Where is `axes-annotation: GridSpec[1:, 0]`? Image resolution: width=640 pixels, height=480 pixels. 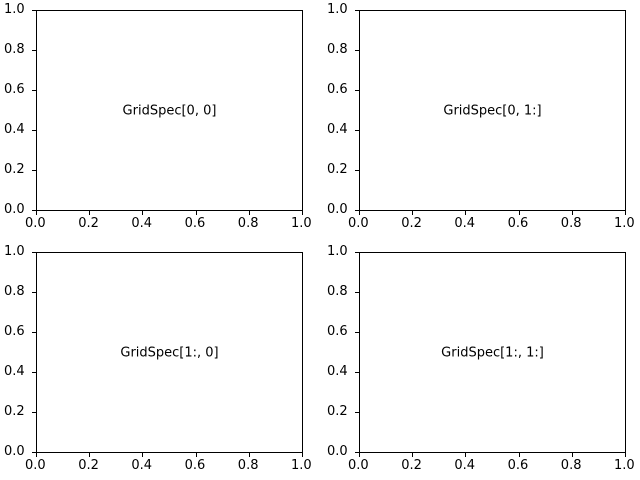 axes-annotation: GridSpec[1:, 0] is located at coordinates (169, 352).